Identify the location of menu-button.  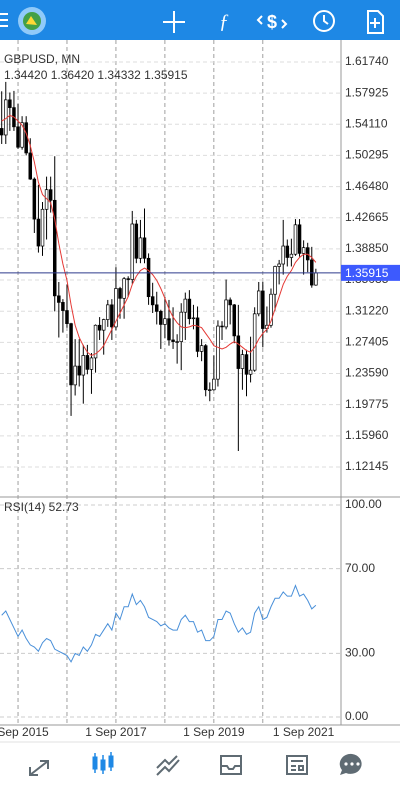
(4, 20).